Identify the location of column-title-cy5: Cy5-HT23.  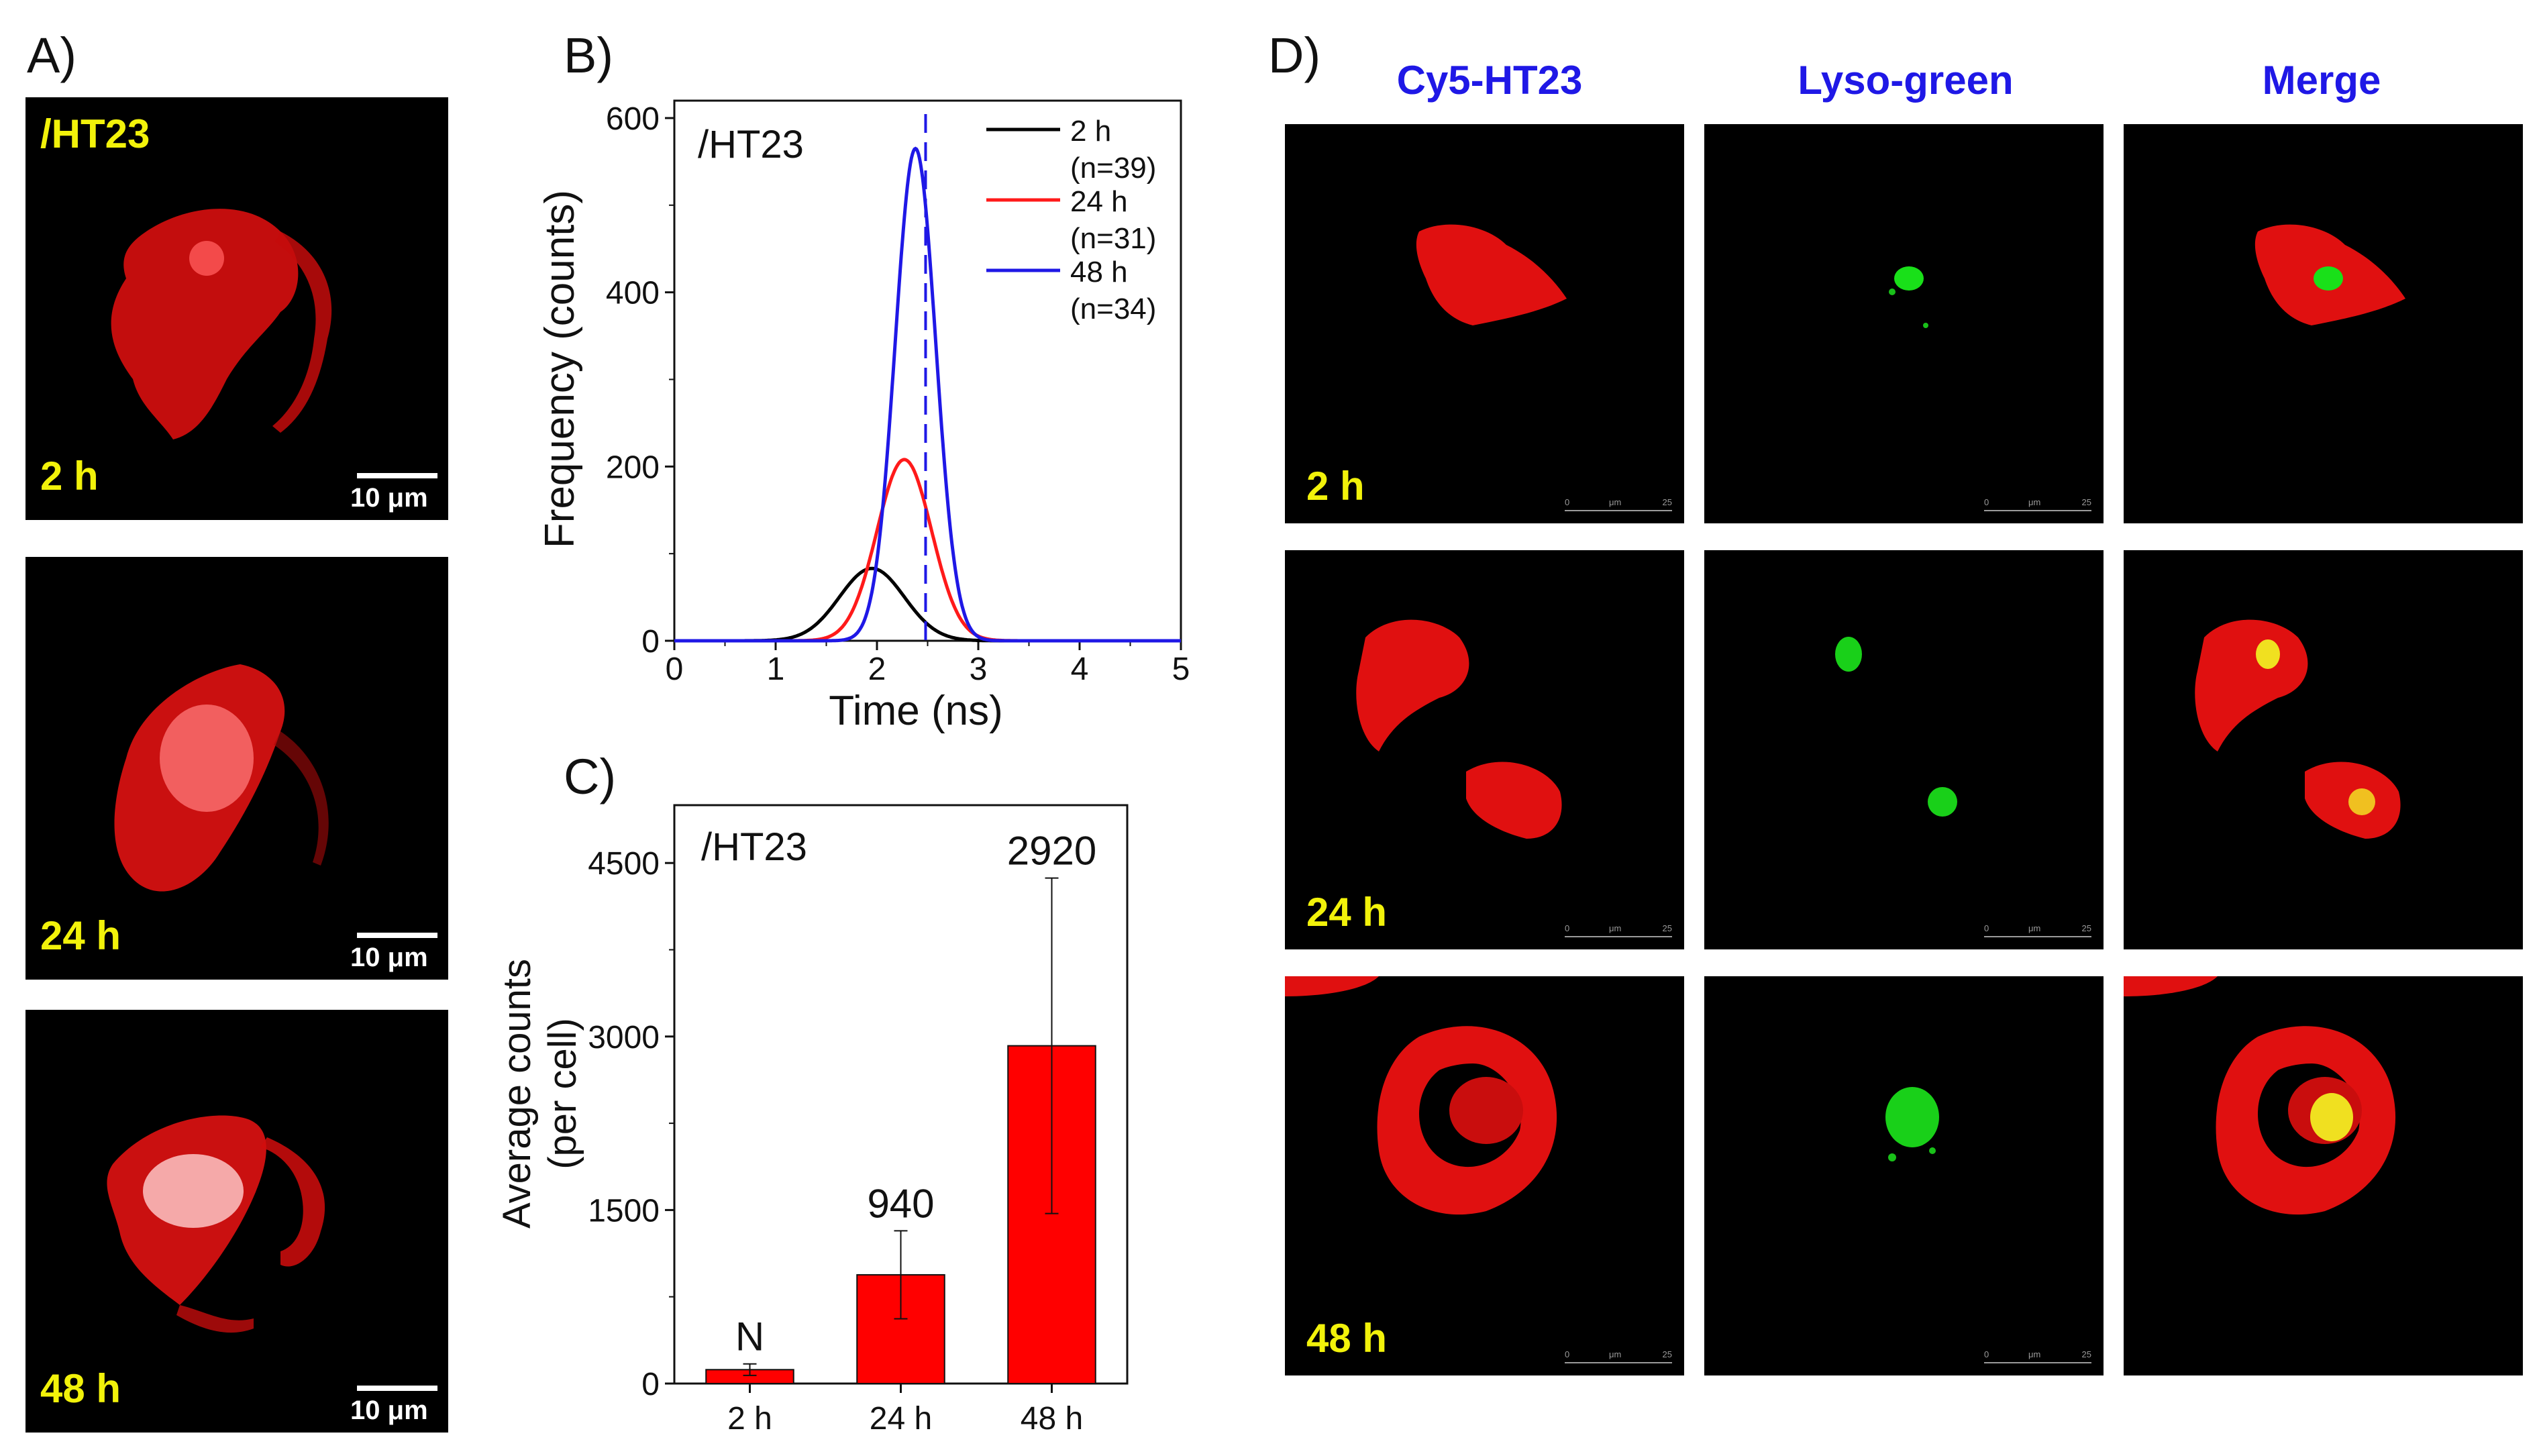
(1489, 81).